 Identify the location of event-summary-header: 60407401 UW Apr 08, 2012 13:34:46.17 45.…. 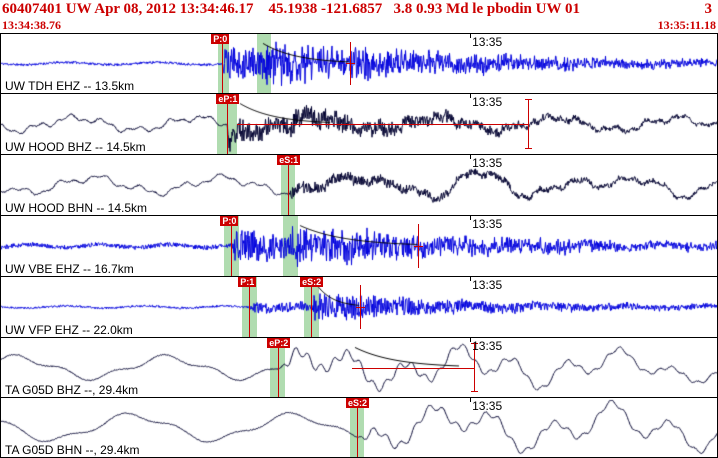
(359, 9).